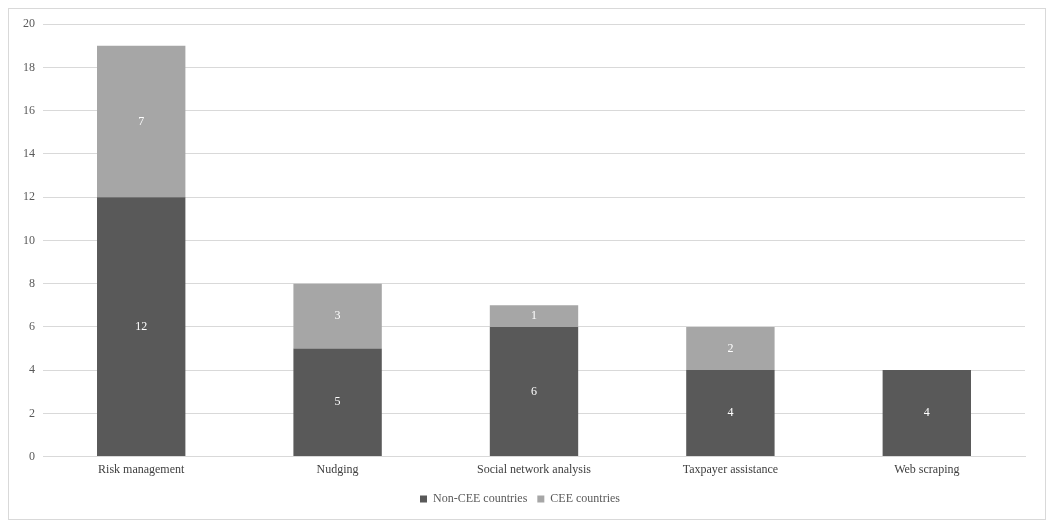  I want to click on legend-label: CEE countries, so click(585, 498).